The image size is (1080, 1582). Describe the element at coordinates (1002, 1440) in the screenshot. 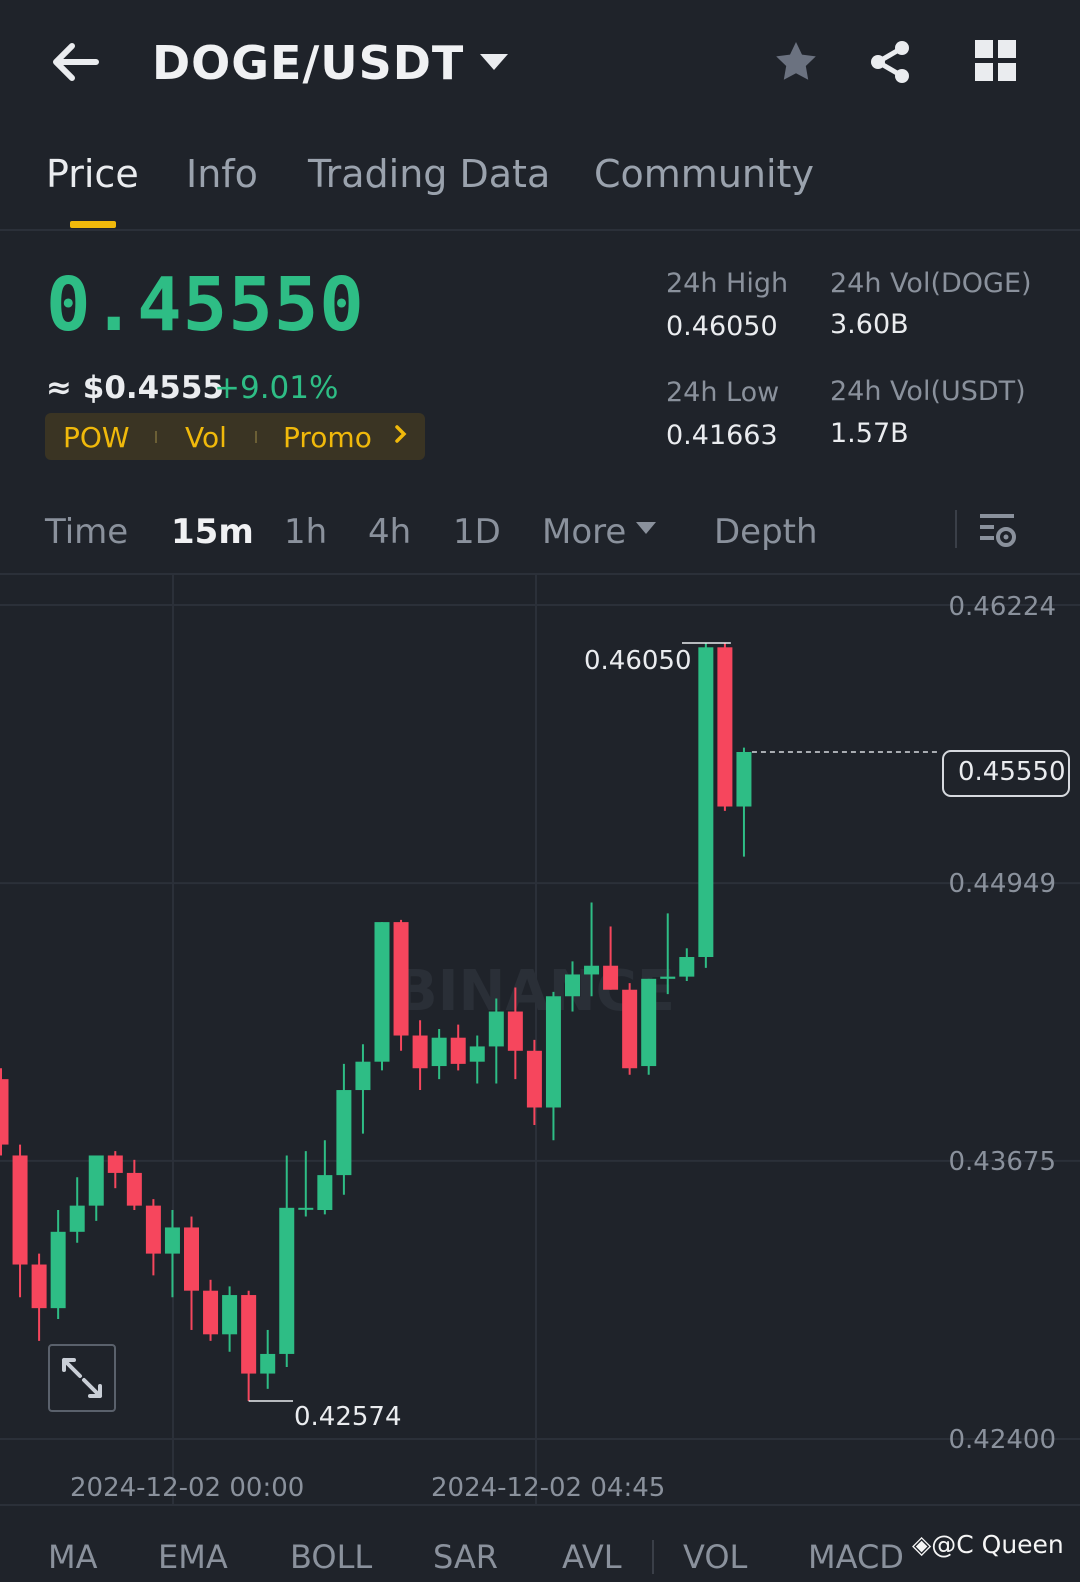

I see `y-tick-label: 0.42400` at that location.